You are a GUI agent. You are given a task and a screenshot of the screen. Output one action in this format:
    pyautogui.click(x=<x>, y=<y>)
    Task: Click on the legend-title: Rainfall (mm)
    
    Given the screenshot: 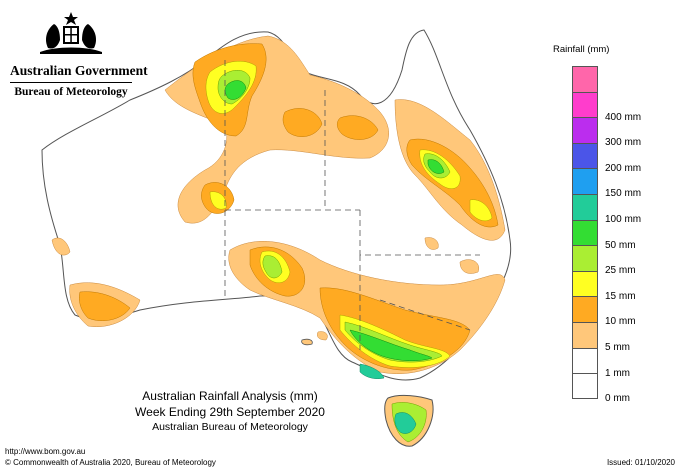 What is the action you would take?
    pyautogui.click(x=581, y=49)
    